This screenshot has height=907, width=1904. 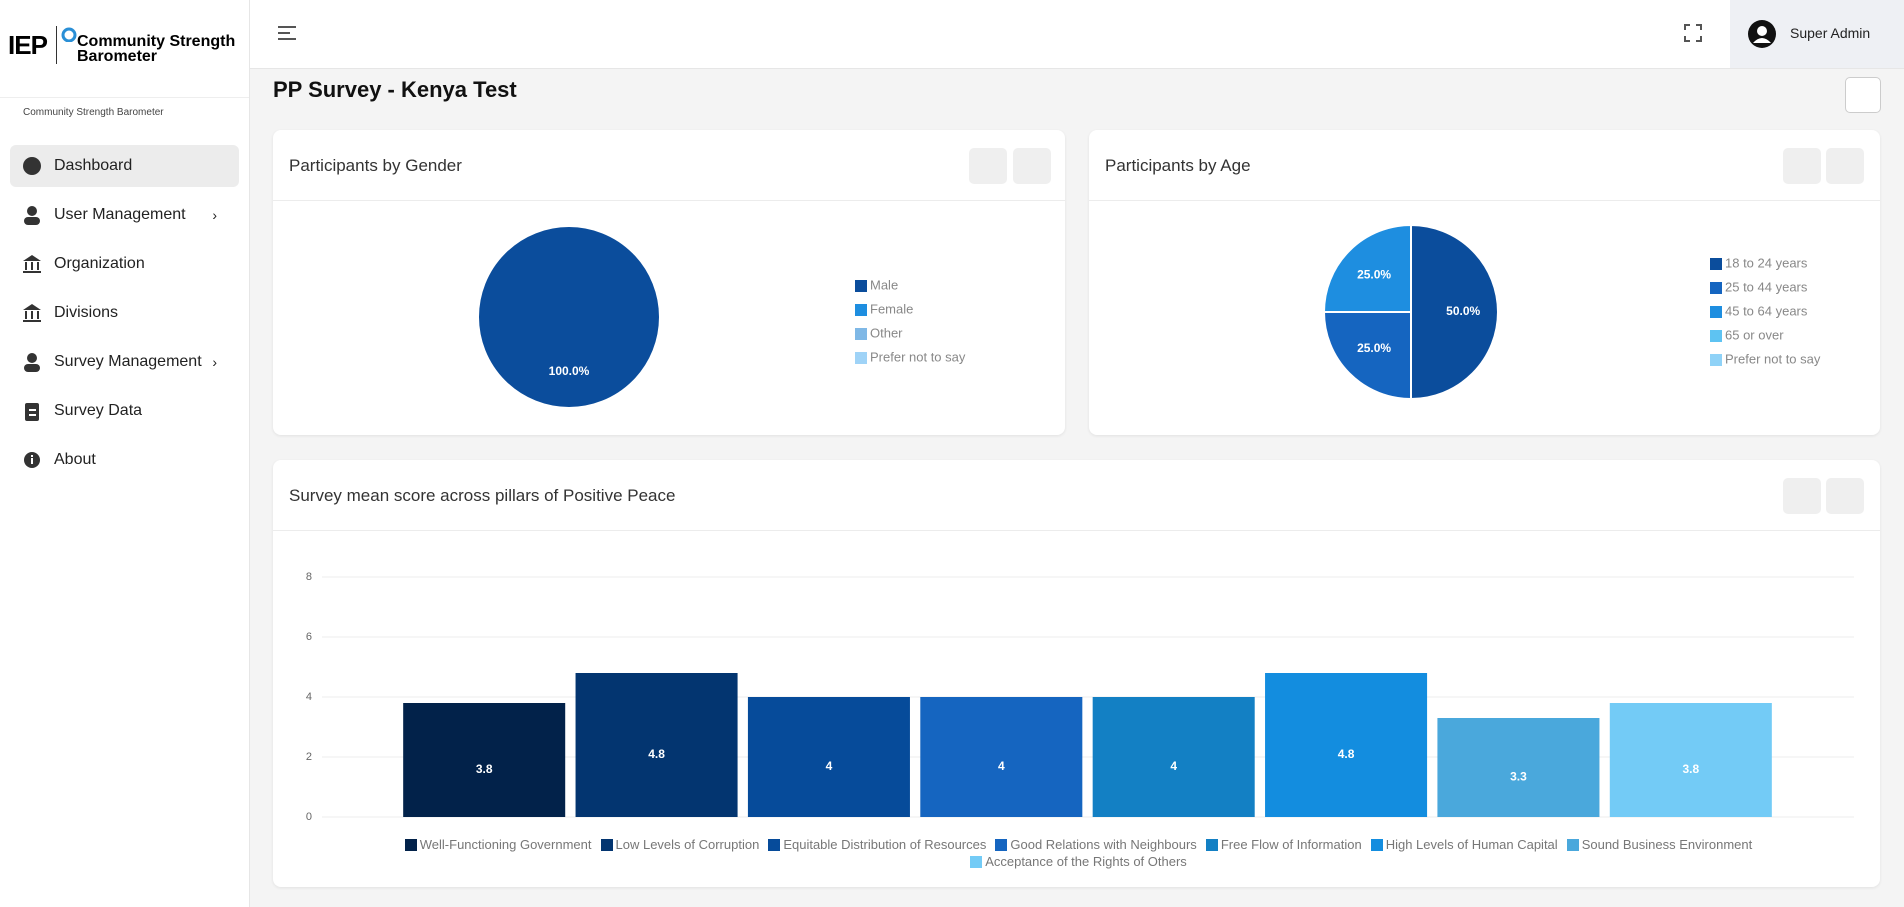 I want to click on legend-item: Good Relations with Neighbours, so click(x=1096, y=844).